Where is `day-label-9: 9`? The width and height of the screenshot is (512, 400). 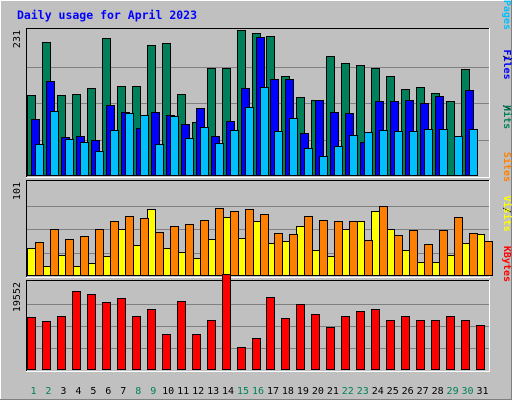
day-label-9: 9 is located at coordinates (153, 391).